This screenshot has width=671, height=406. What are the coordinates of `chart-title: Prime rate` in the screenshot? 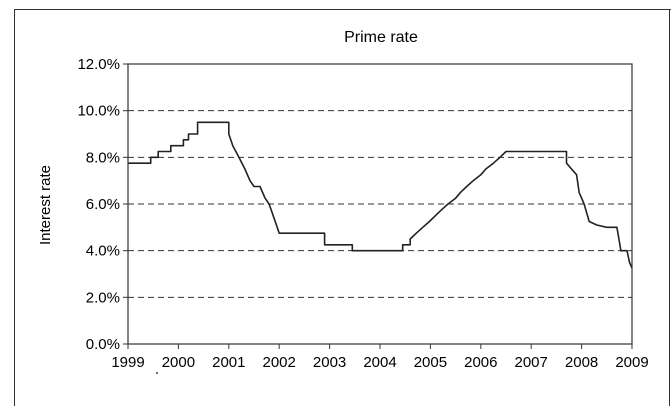 It's located at (381, 37).